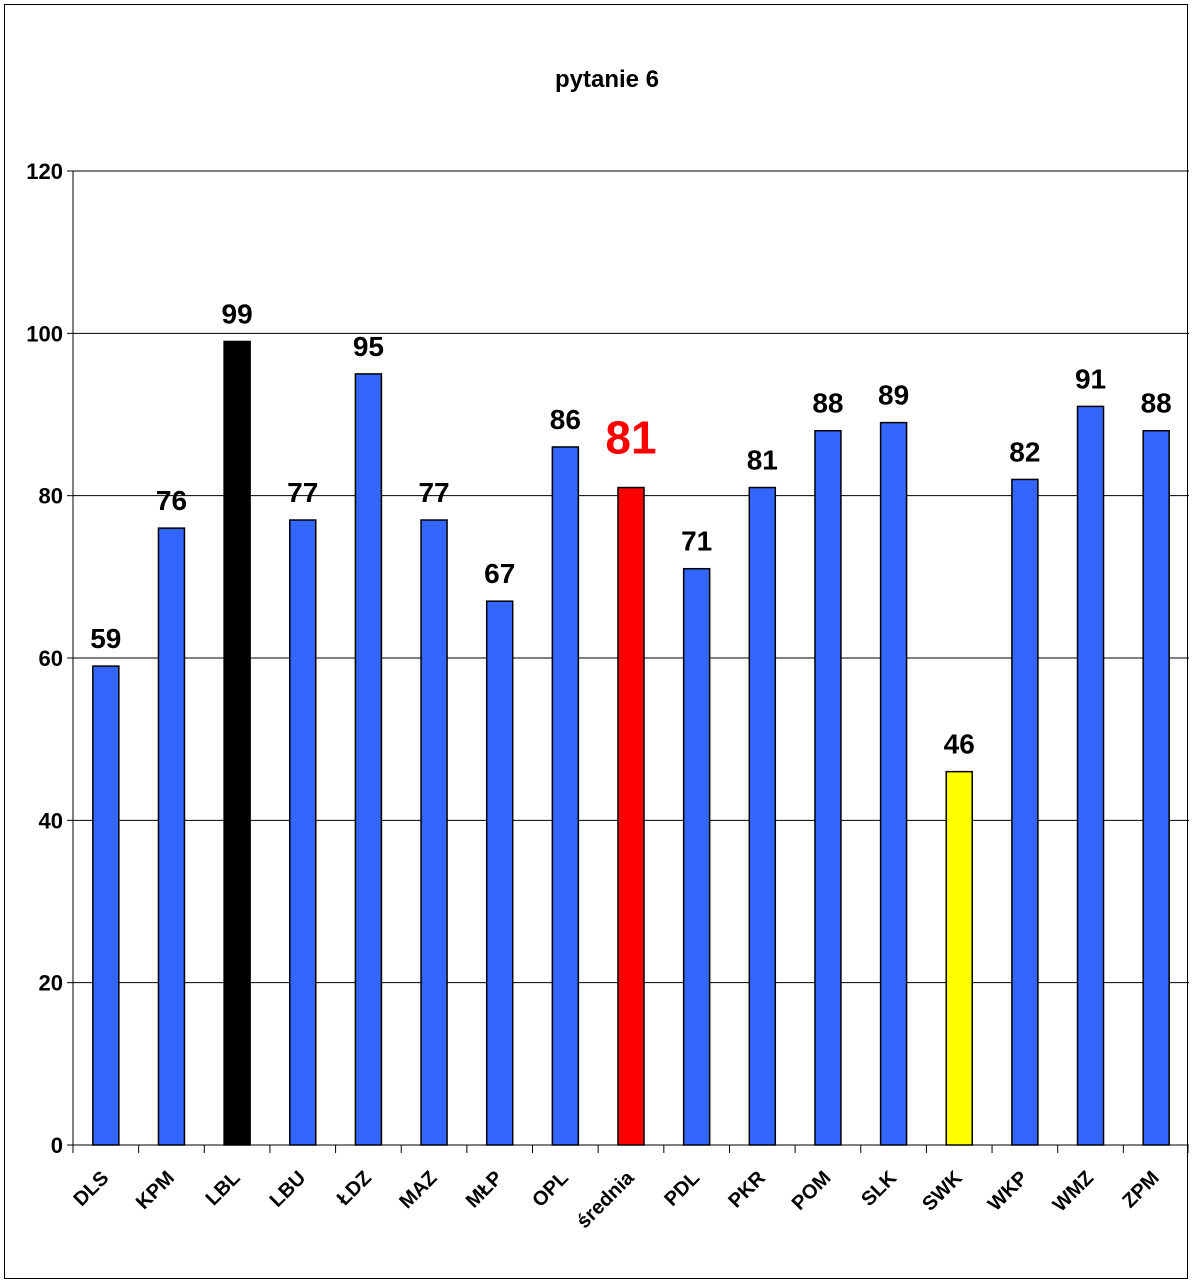 The height and width of the screenshot is (1283, 1192). I want to click on bar-ŁDZ, so click(368, 759).